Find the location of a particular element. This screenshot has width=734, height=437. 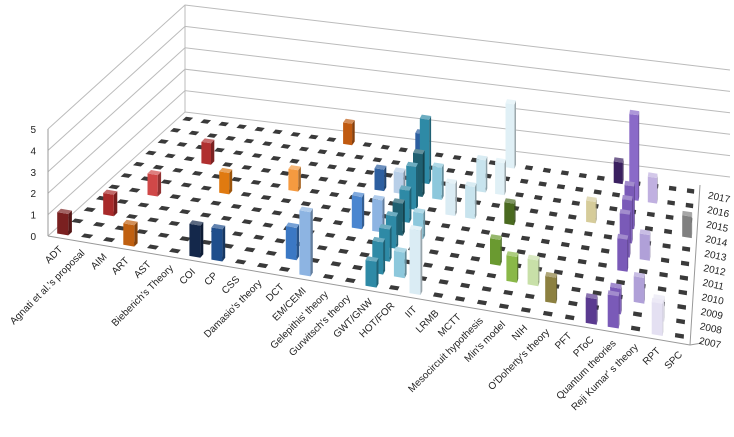

z-tick-label: 3 is located at coordinates (33, 173).